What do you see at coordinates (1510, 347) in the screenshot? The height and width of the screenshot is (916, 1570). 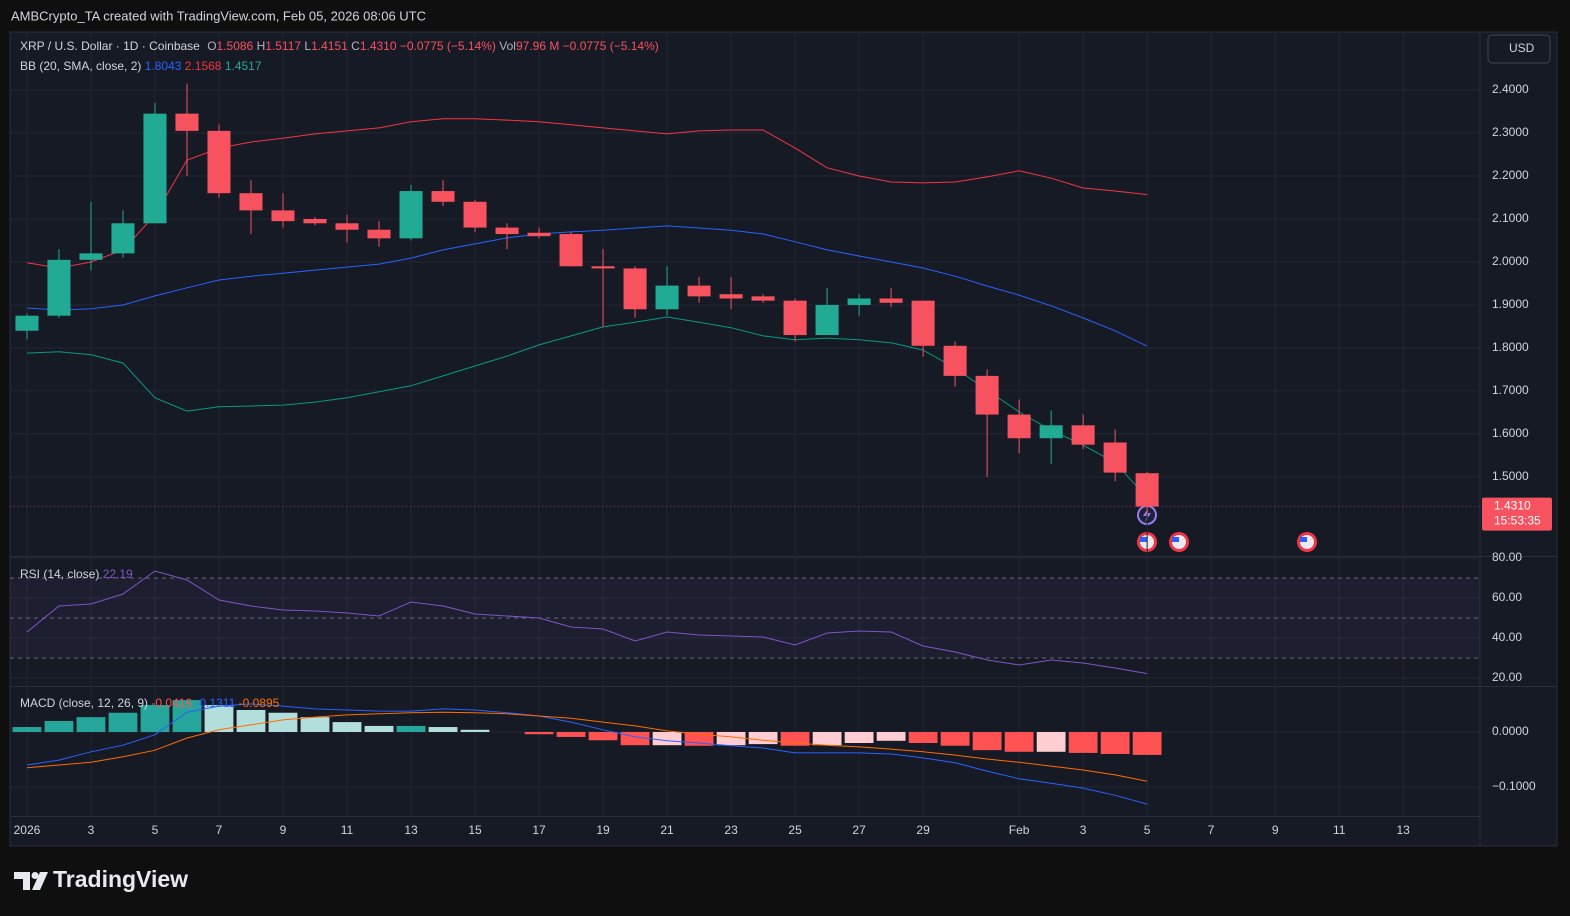 I see `y-tick-label: 1.8000` at bounding box center [1510, 347].